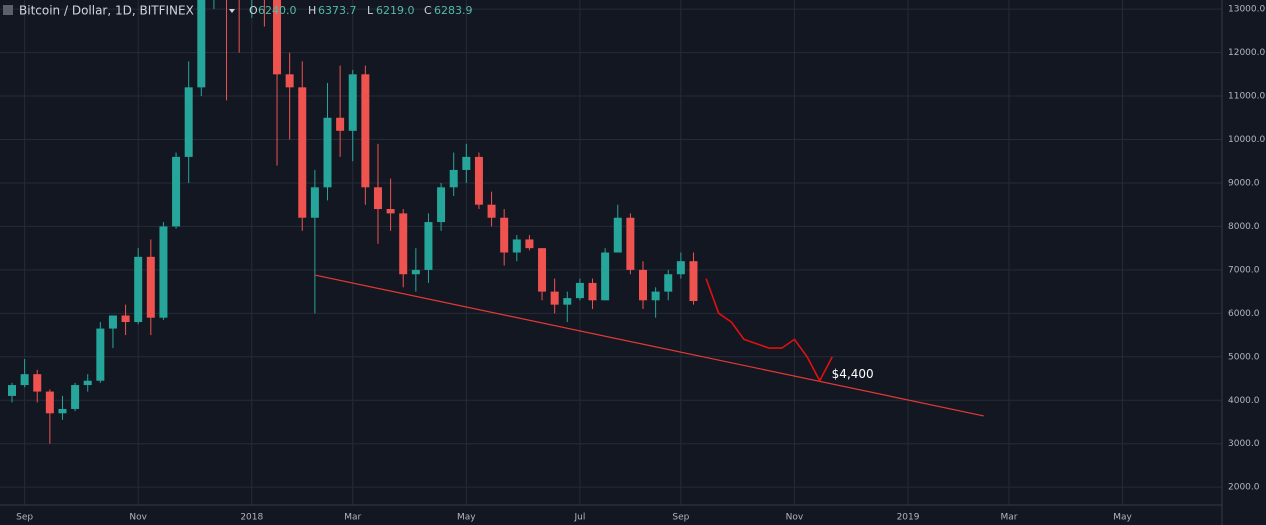 This screenshot has width=1266, height=525. I want to click on ohlc-label: H, so click(312, 10).